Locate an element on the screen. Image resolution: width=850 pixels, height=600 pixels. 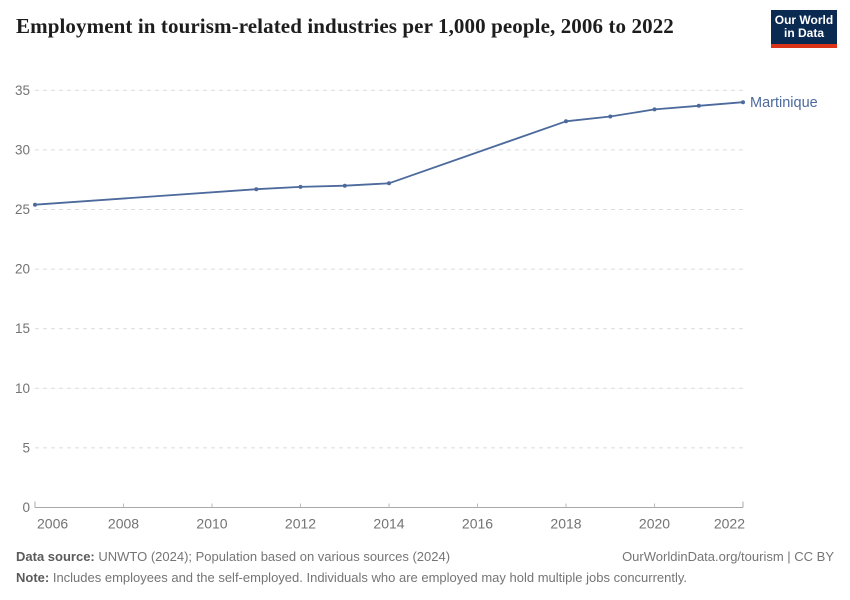
data-source-label: Data source: is located at coordinates (55, 556).